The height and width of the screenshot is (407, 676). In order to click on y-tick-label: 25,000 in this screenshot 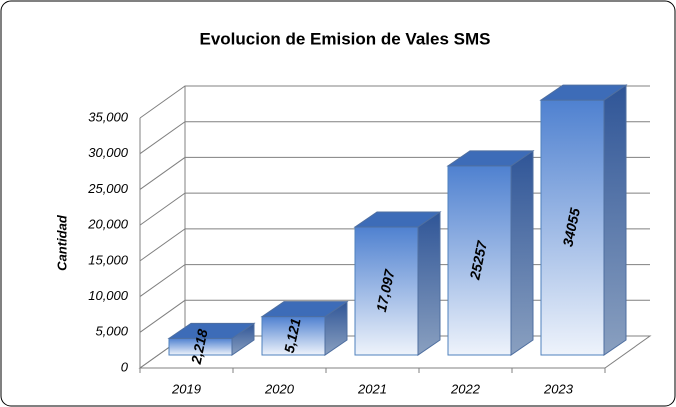, I will do `click(108, 188)`.